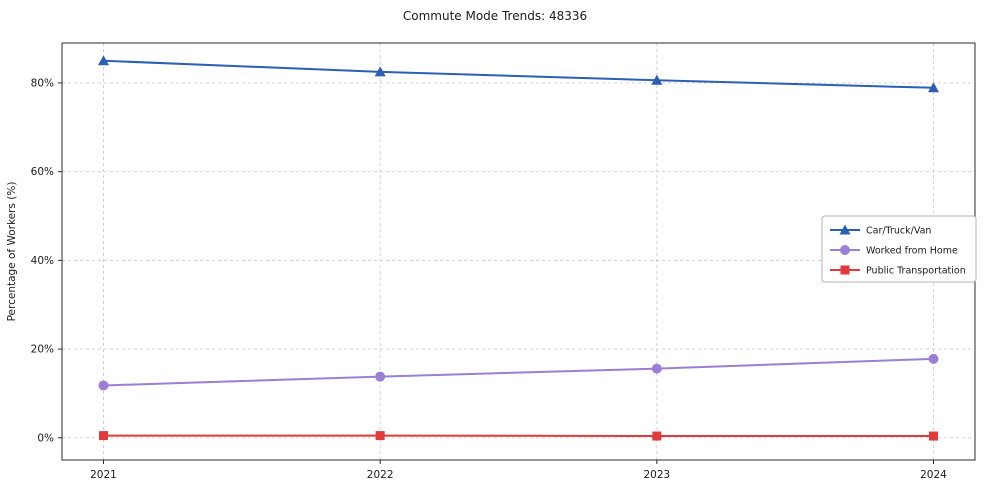 This screenshot has height=490, width=990. What do you see at coordinates (845, 229) in the screenshot?
I see `legend-swatch-triangle-icon` at bounding box center [845, 229].